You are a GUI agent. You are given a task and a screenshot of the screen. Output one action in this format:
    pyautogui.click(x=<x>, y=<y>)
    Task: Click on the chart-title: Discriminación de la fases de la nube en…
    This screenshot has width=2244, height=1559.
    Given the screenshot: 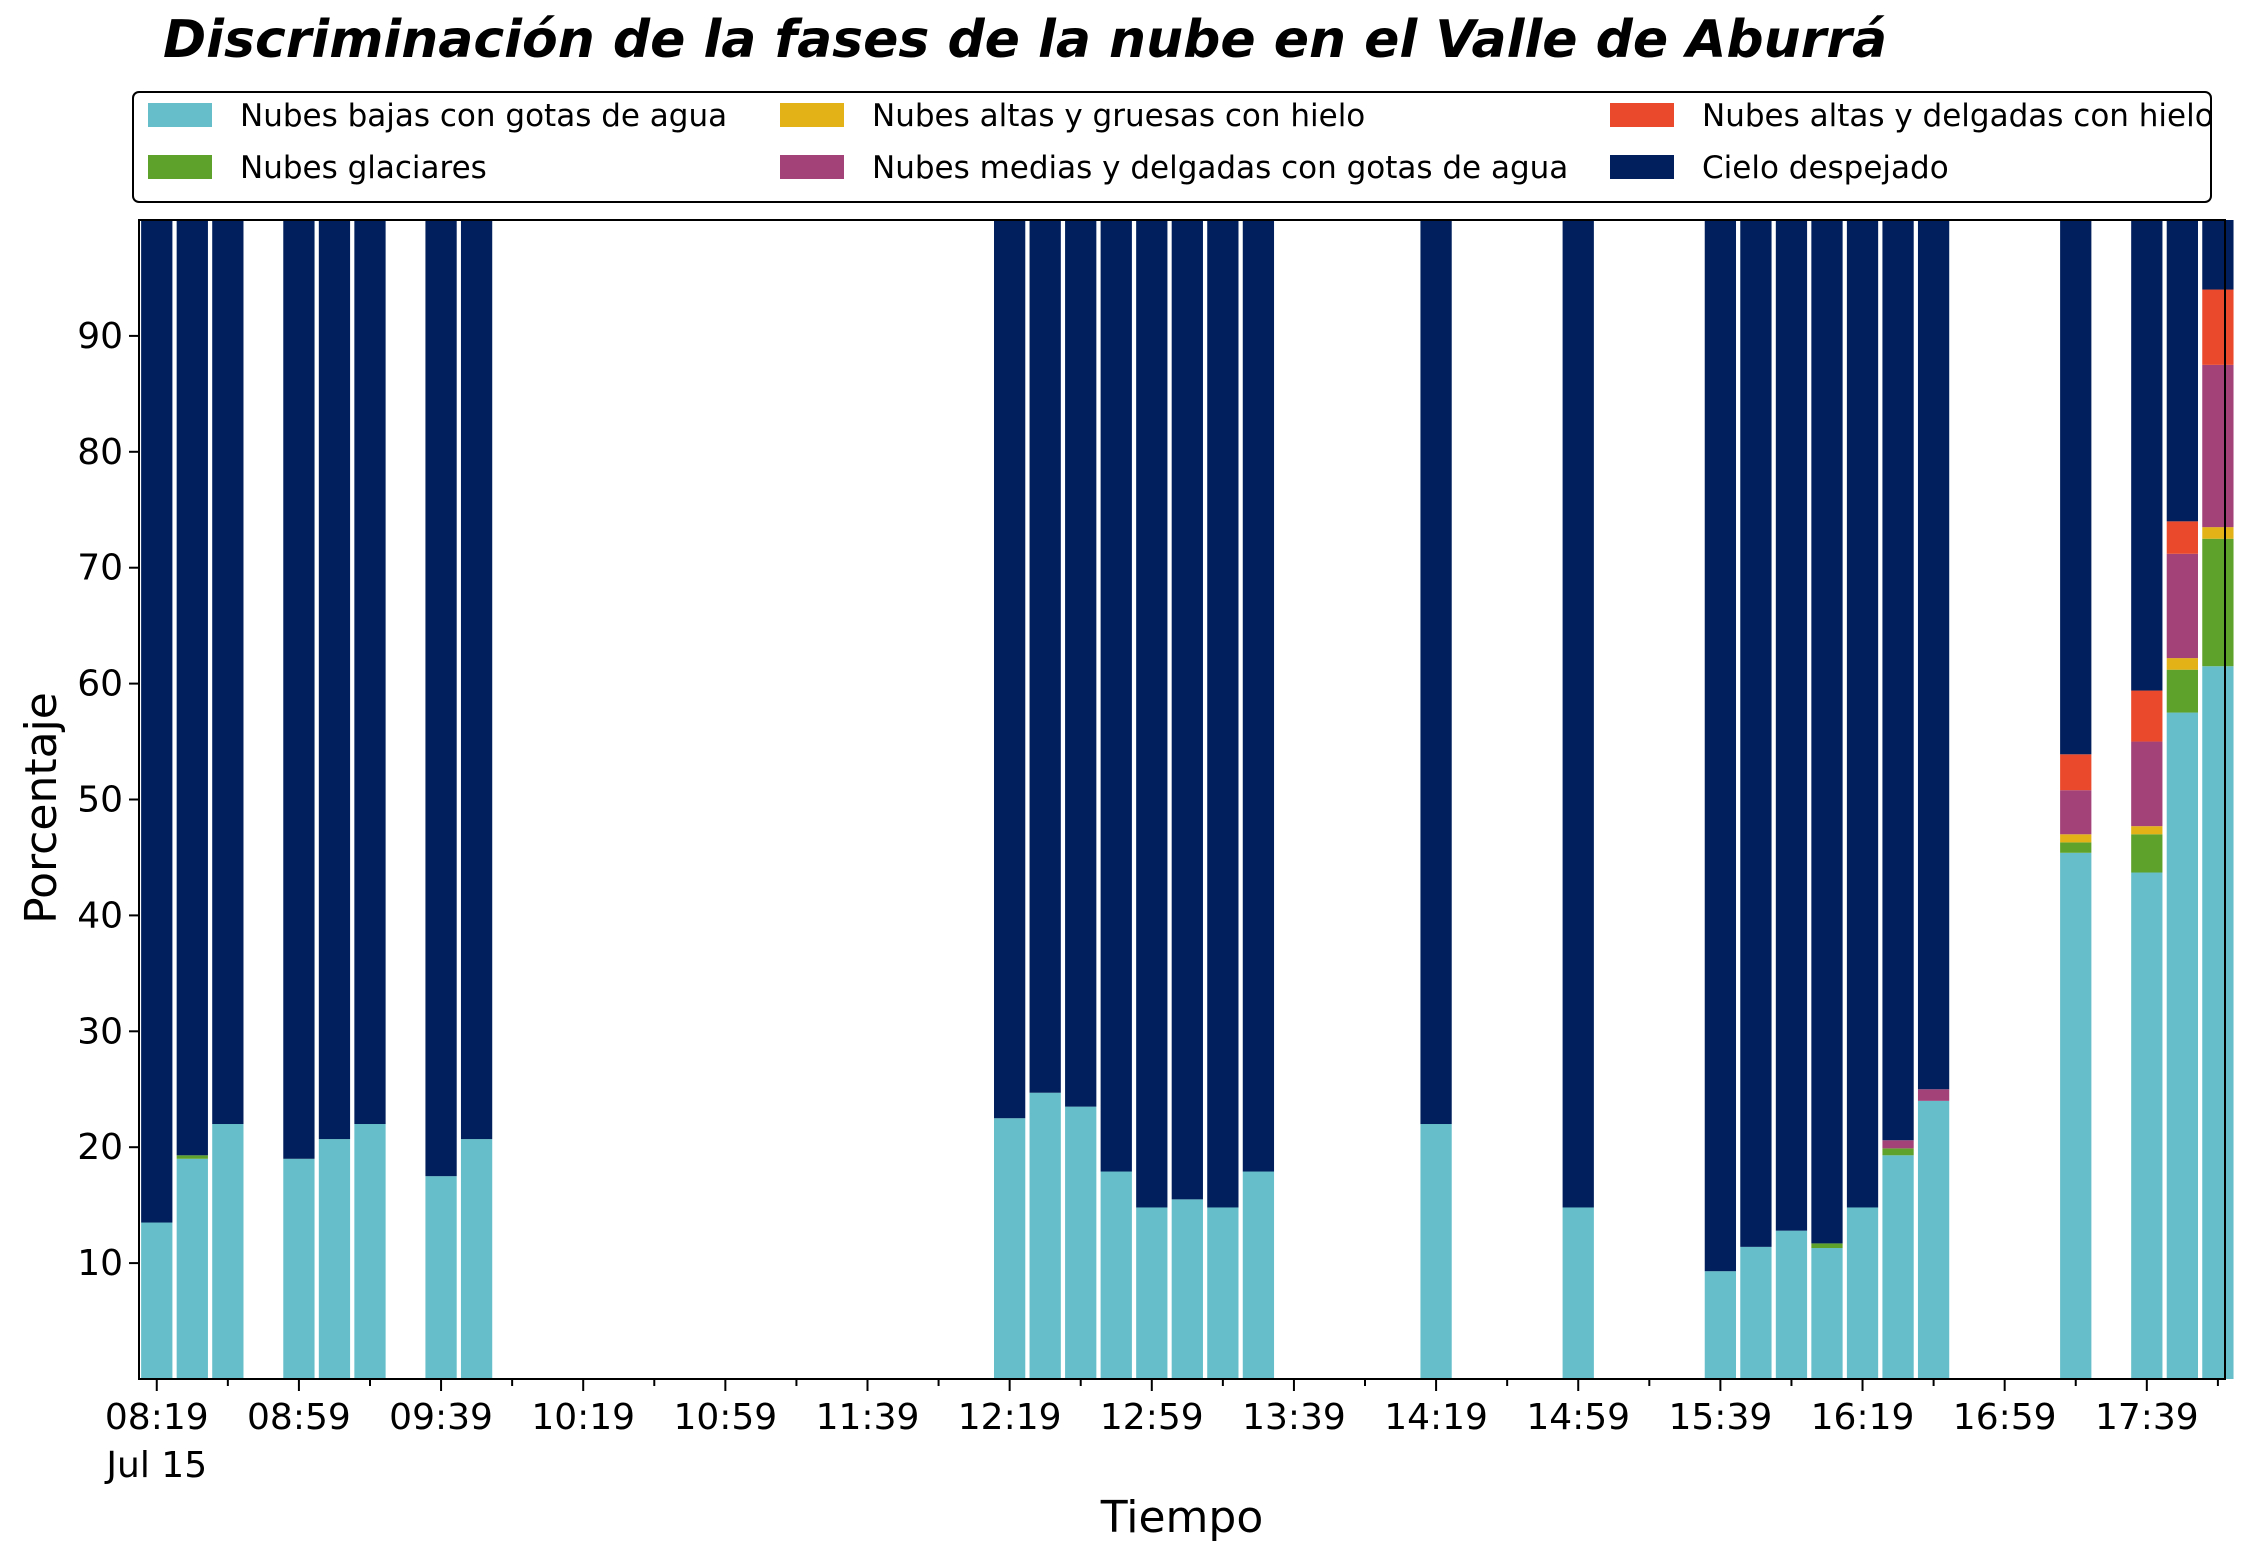 What is the action you would take?
    pyautogui.click(x=1025, y=40)
    